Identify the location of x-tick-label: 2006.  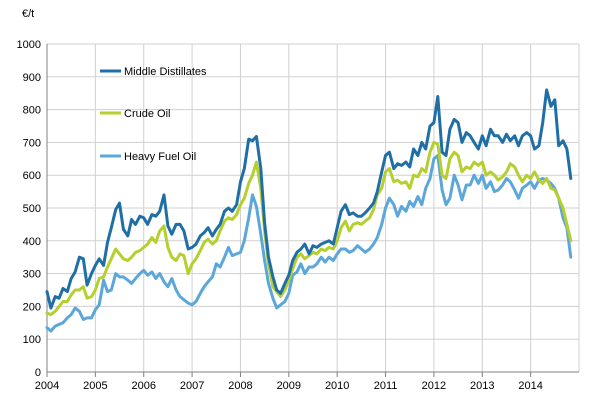
(143, 386).